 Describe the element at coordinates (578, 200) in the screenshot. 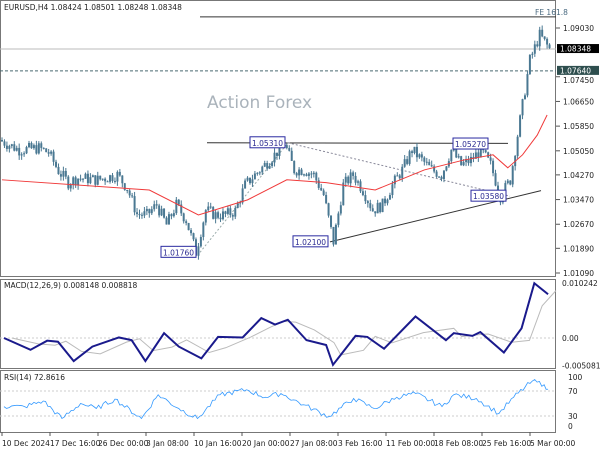

I see `price-tick-label: 1.03470` at that location.